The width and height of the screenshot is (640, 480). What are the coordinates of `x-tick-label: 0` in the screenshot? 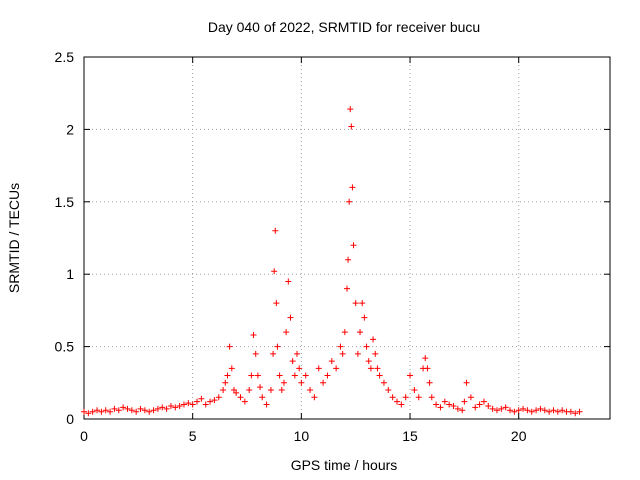 It's located at (84, 436).